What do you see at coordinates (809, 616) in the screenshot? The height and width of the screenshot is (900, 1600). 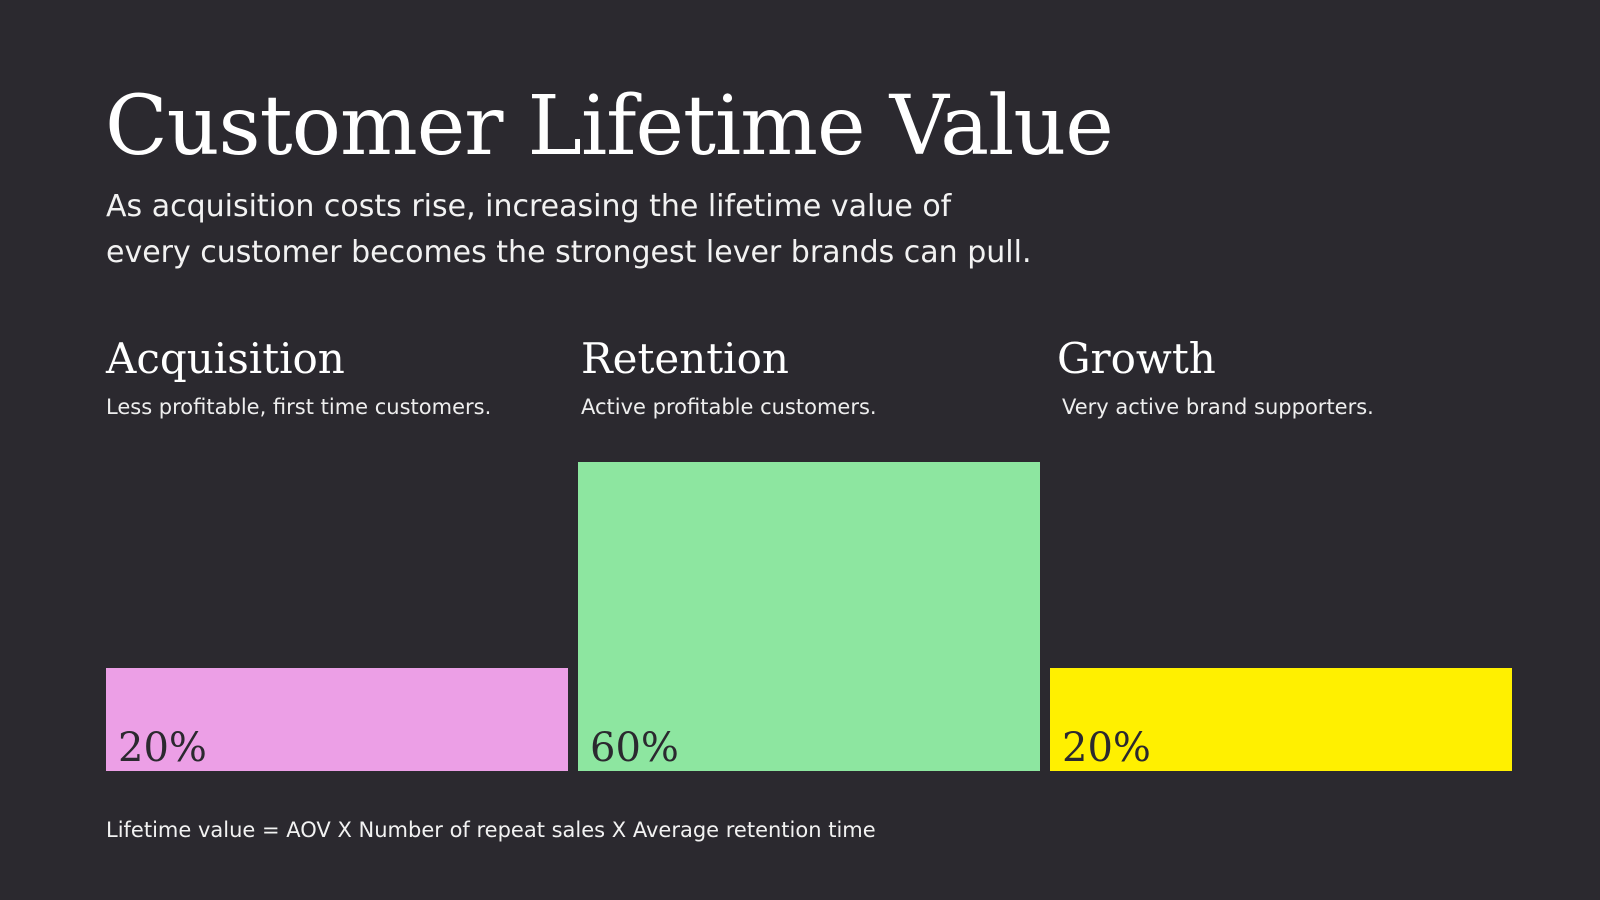 I see `bar-retention` at bounding box center [809, 616].